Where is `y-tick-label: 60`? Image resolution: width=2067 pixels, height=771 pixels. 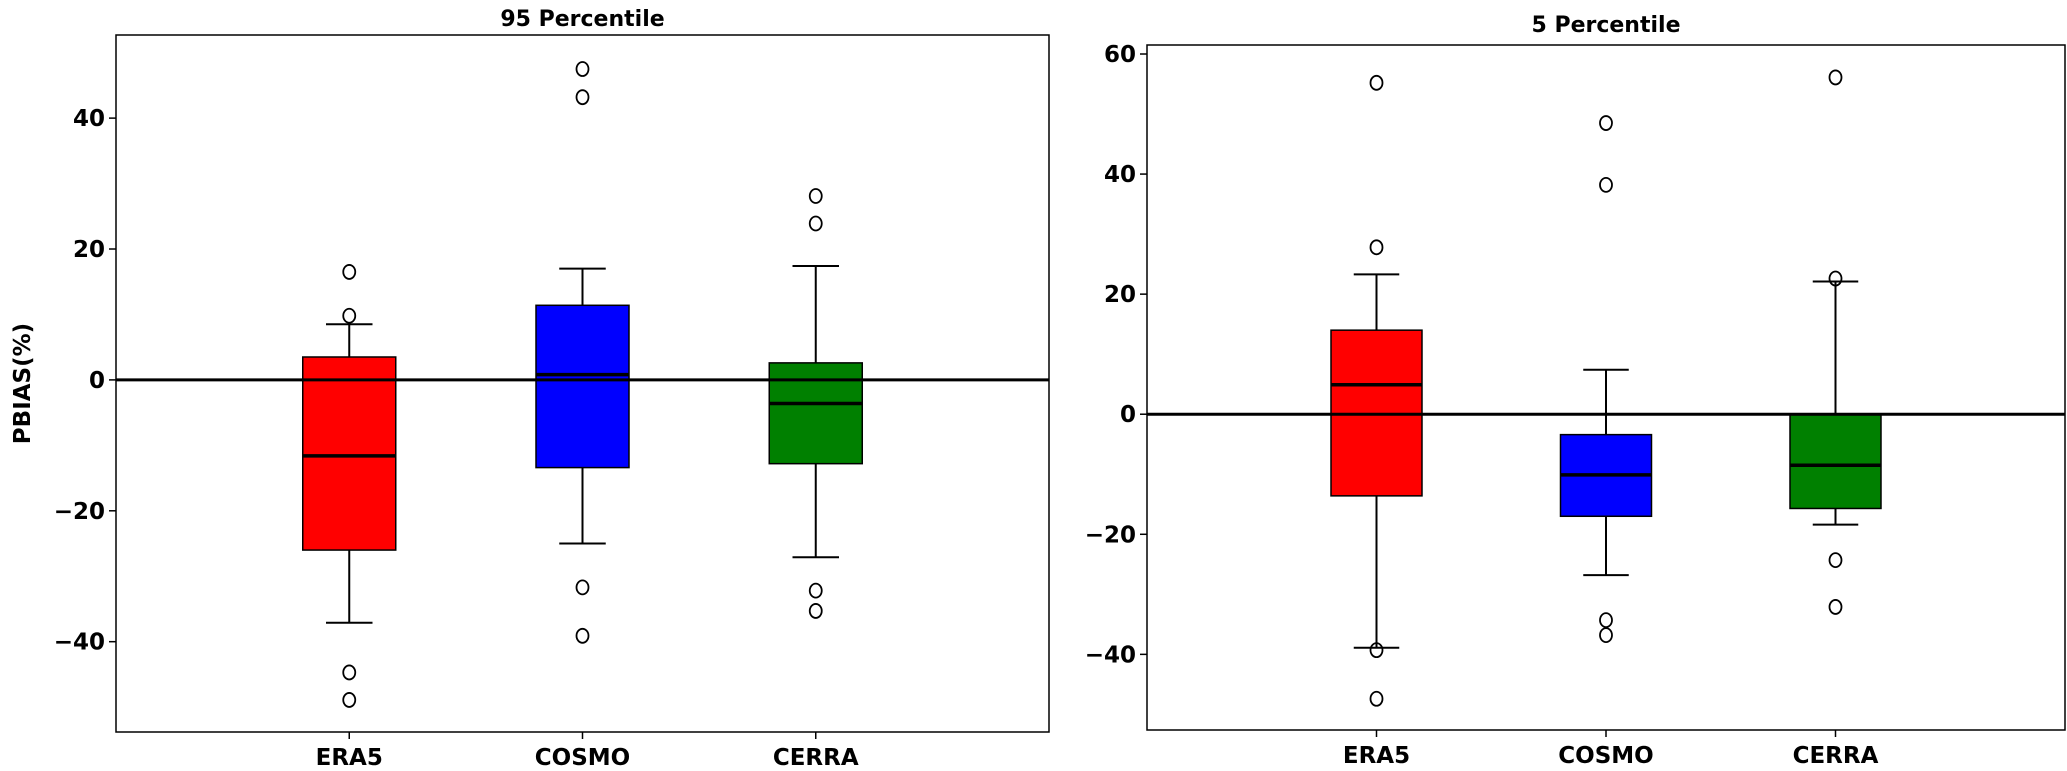 y-tick-label: 60 is located at coordinates (1120, 55).